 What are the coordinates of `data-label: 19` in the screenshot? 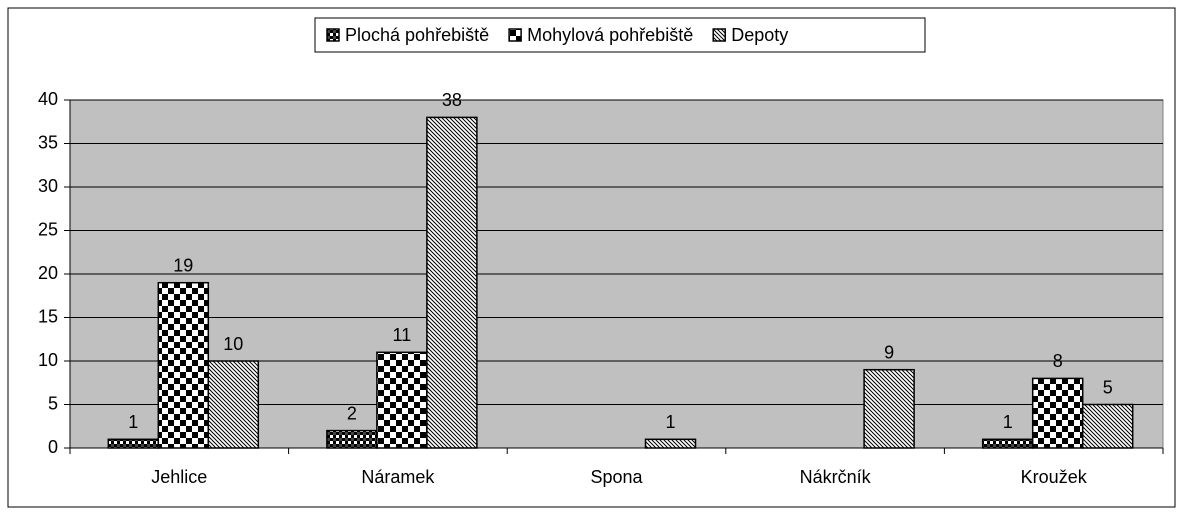 It's located at (183, 265).